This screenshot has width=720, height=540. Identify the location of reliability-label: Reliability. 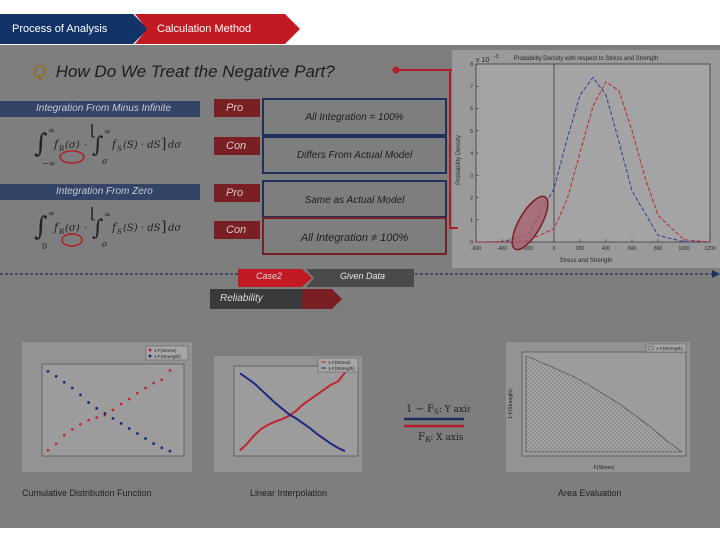
(241, 298).